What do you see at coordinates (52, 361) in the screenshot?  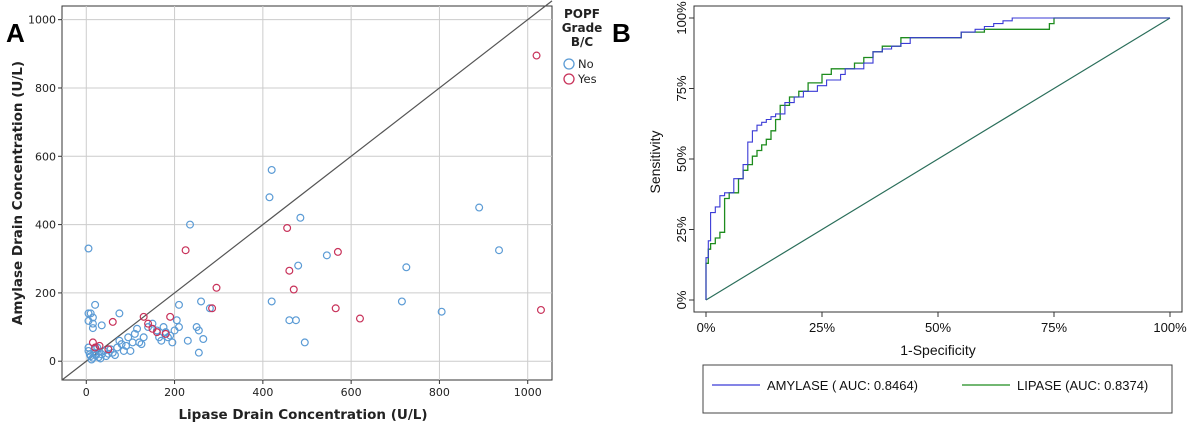 I see `plot-a-y-tick-label: 0` at bounding box center [52, 361].